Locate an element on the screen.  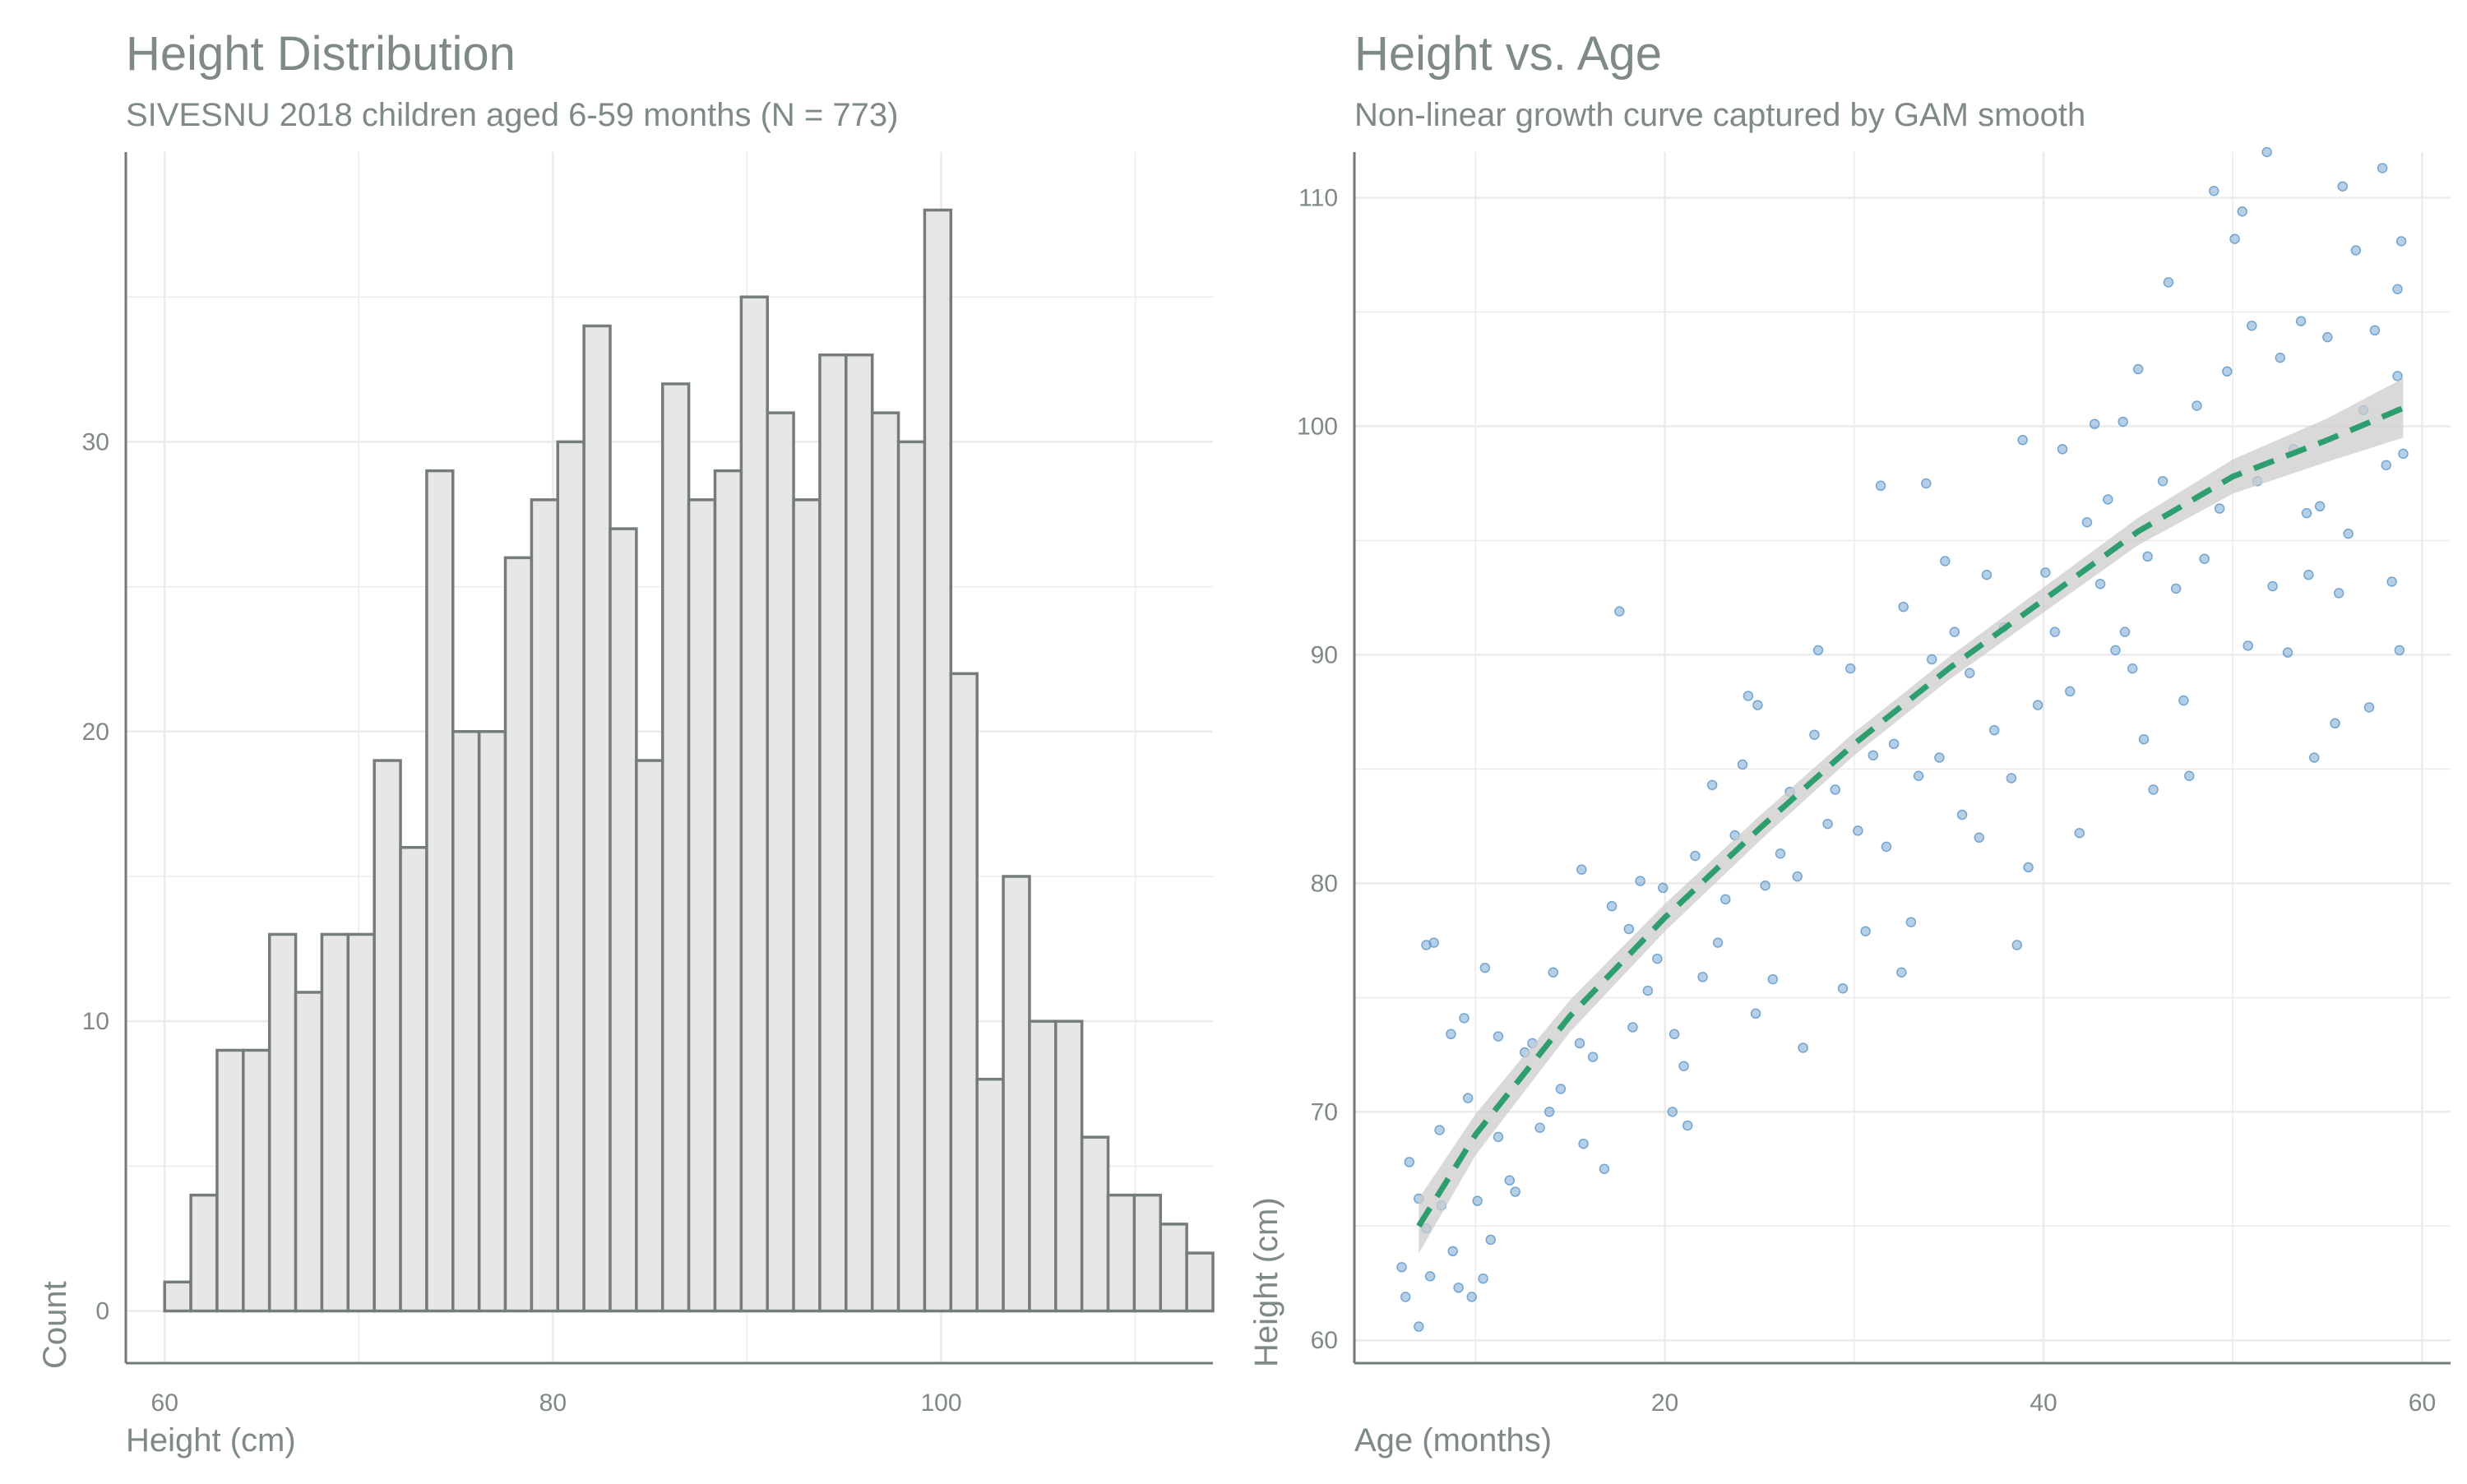
histogram-x-tick-label: 100 is located at coordinates (940, 1403).